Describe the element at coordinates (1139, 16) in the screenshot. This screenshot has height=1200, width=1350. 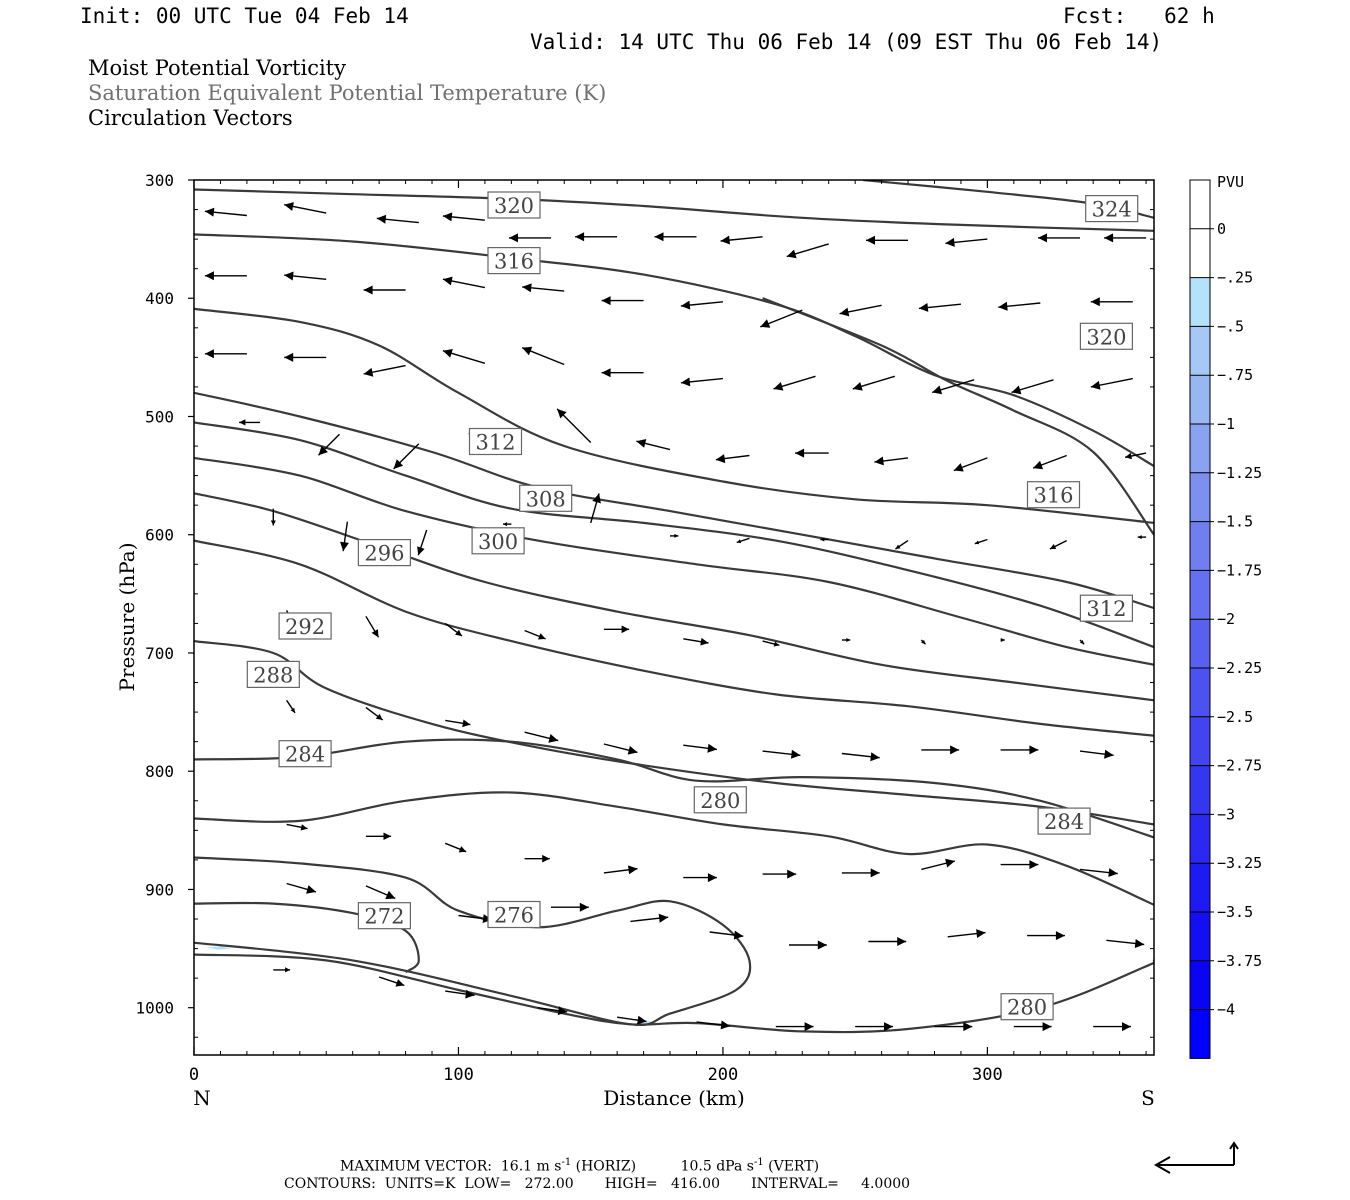
I see `forecast-hour: Fcst: 62 h` at that location.